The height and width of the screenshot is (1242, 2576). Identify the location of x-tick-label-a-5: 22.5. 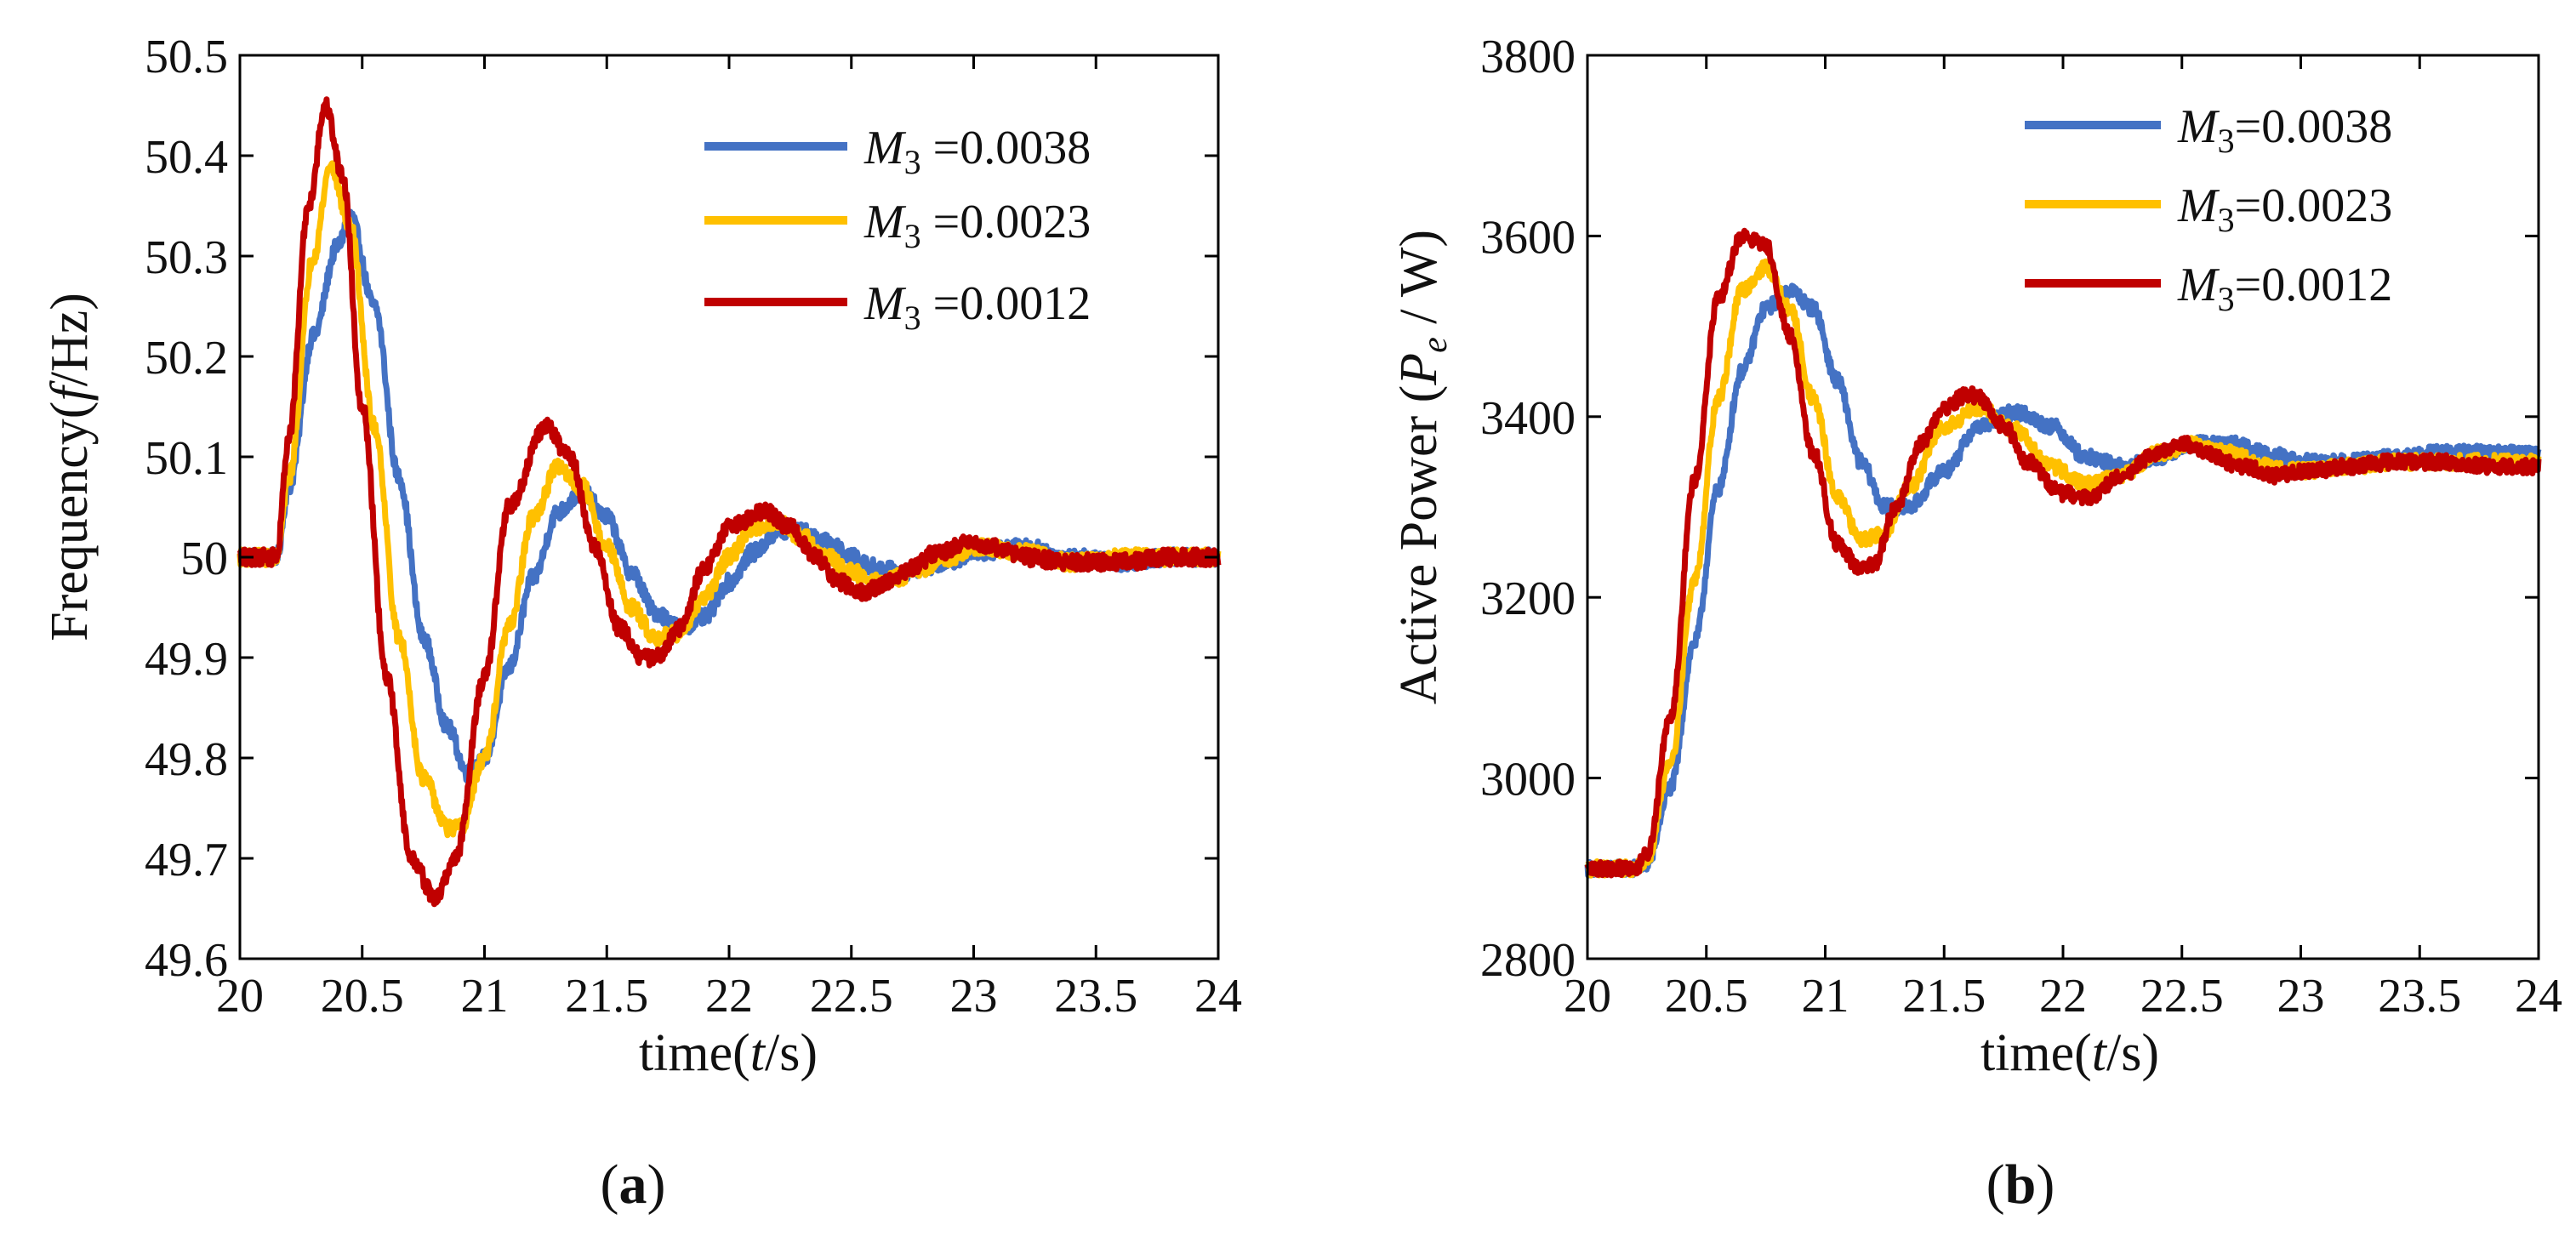
(852, 996).